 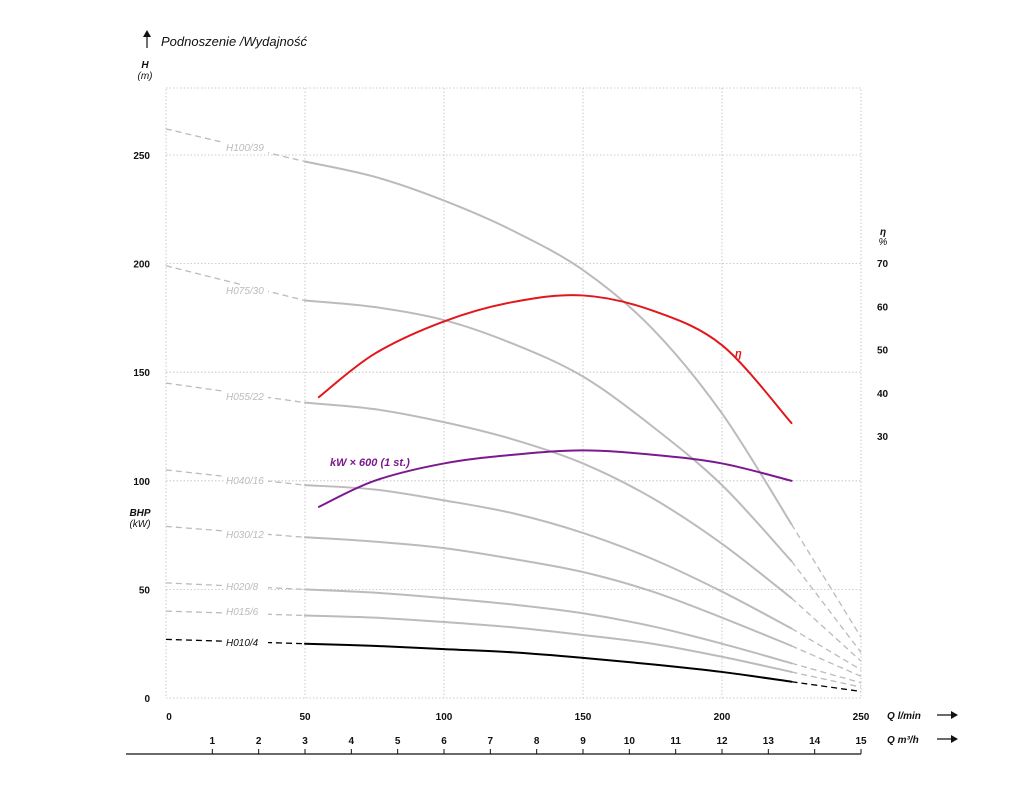 What do you see at coordinates (141, 265) in the screenshot?
I see `y-tick-label: 200` at bounding box center [141, 265].